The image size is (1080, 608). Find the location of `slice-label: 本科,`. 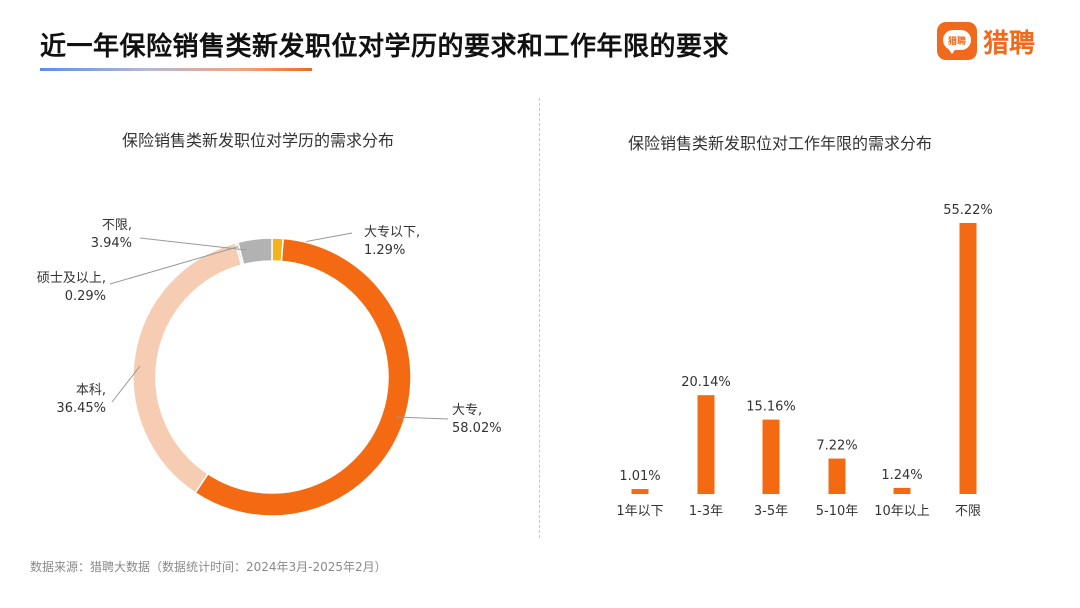

slice-label: 本科, is located at coordinates (91, 390).